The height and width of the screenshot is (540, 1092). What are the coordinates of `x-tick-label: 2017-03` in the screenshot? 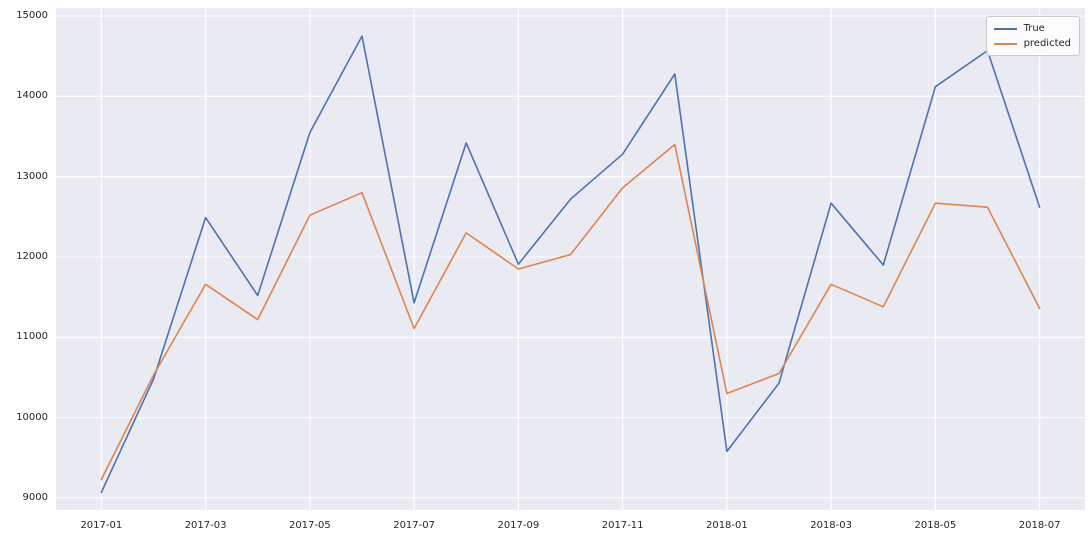 It's located at (205, 525).